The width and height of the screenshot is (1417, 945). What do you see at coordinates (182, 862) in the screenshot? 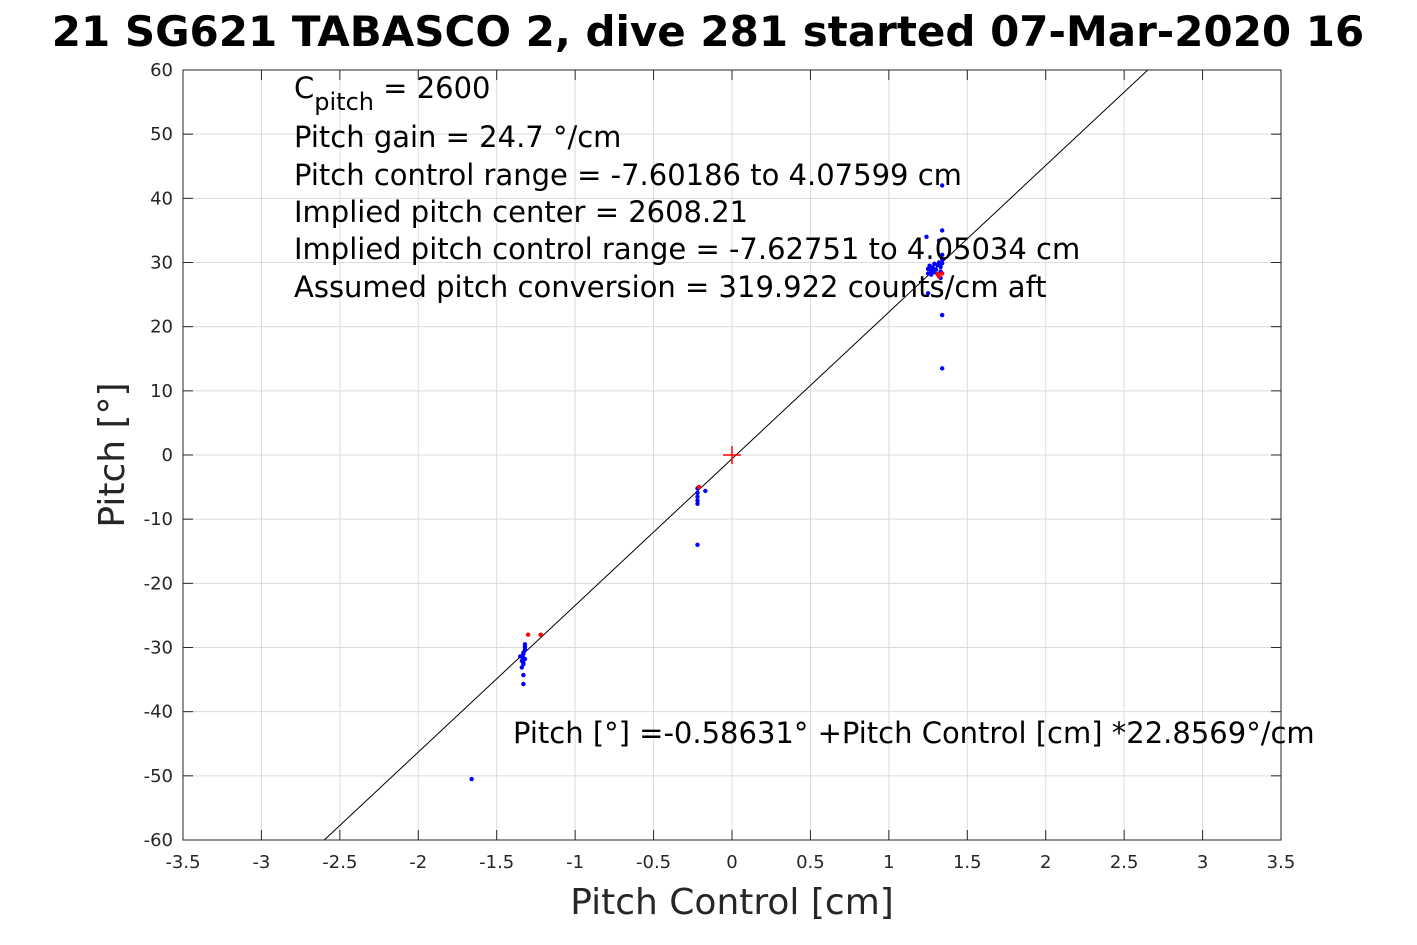
I see `x-tick-label: -3.5` at bounding box center [182, 862].